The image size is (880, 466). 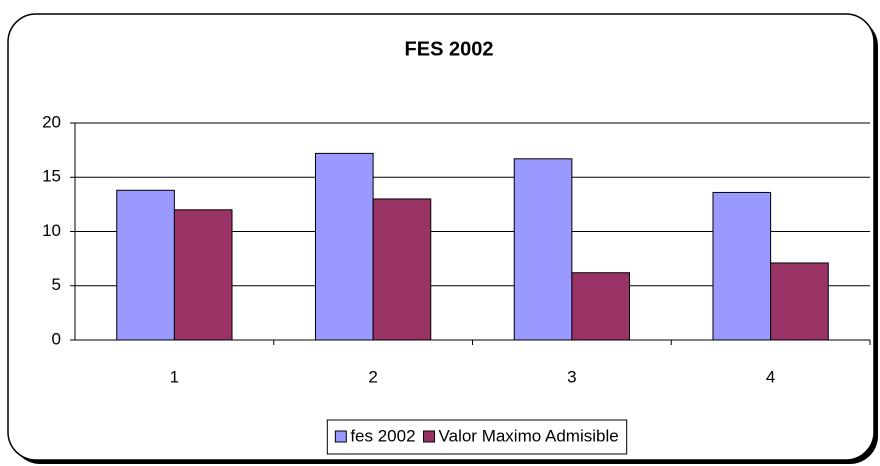 What do you see at coordinates (56, 284) in the screenshot?
I see `y-tick-label: 5` at bounding box center [56, 284].